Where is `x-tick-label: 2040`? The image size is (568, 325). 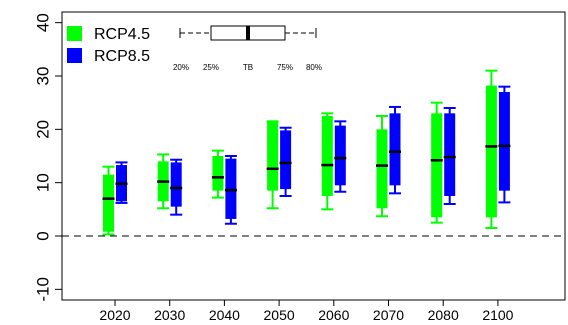
x-tick-label: 2040 is located at coordinates (224, 315).